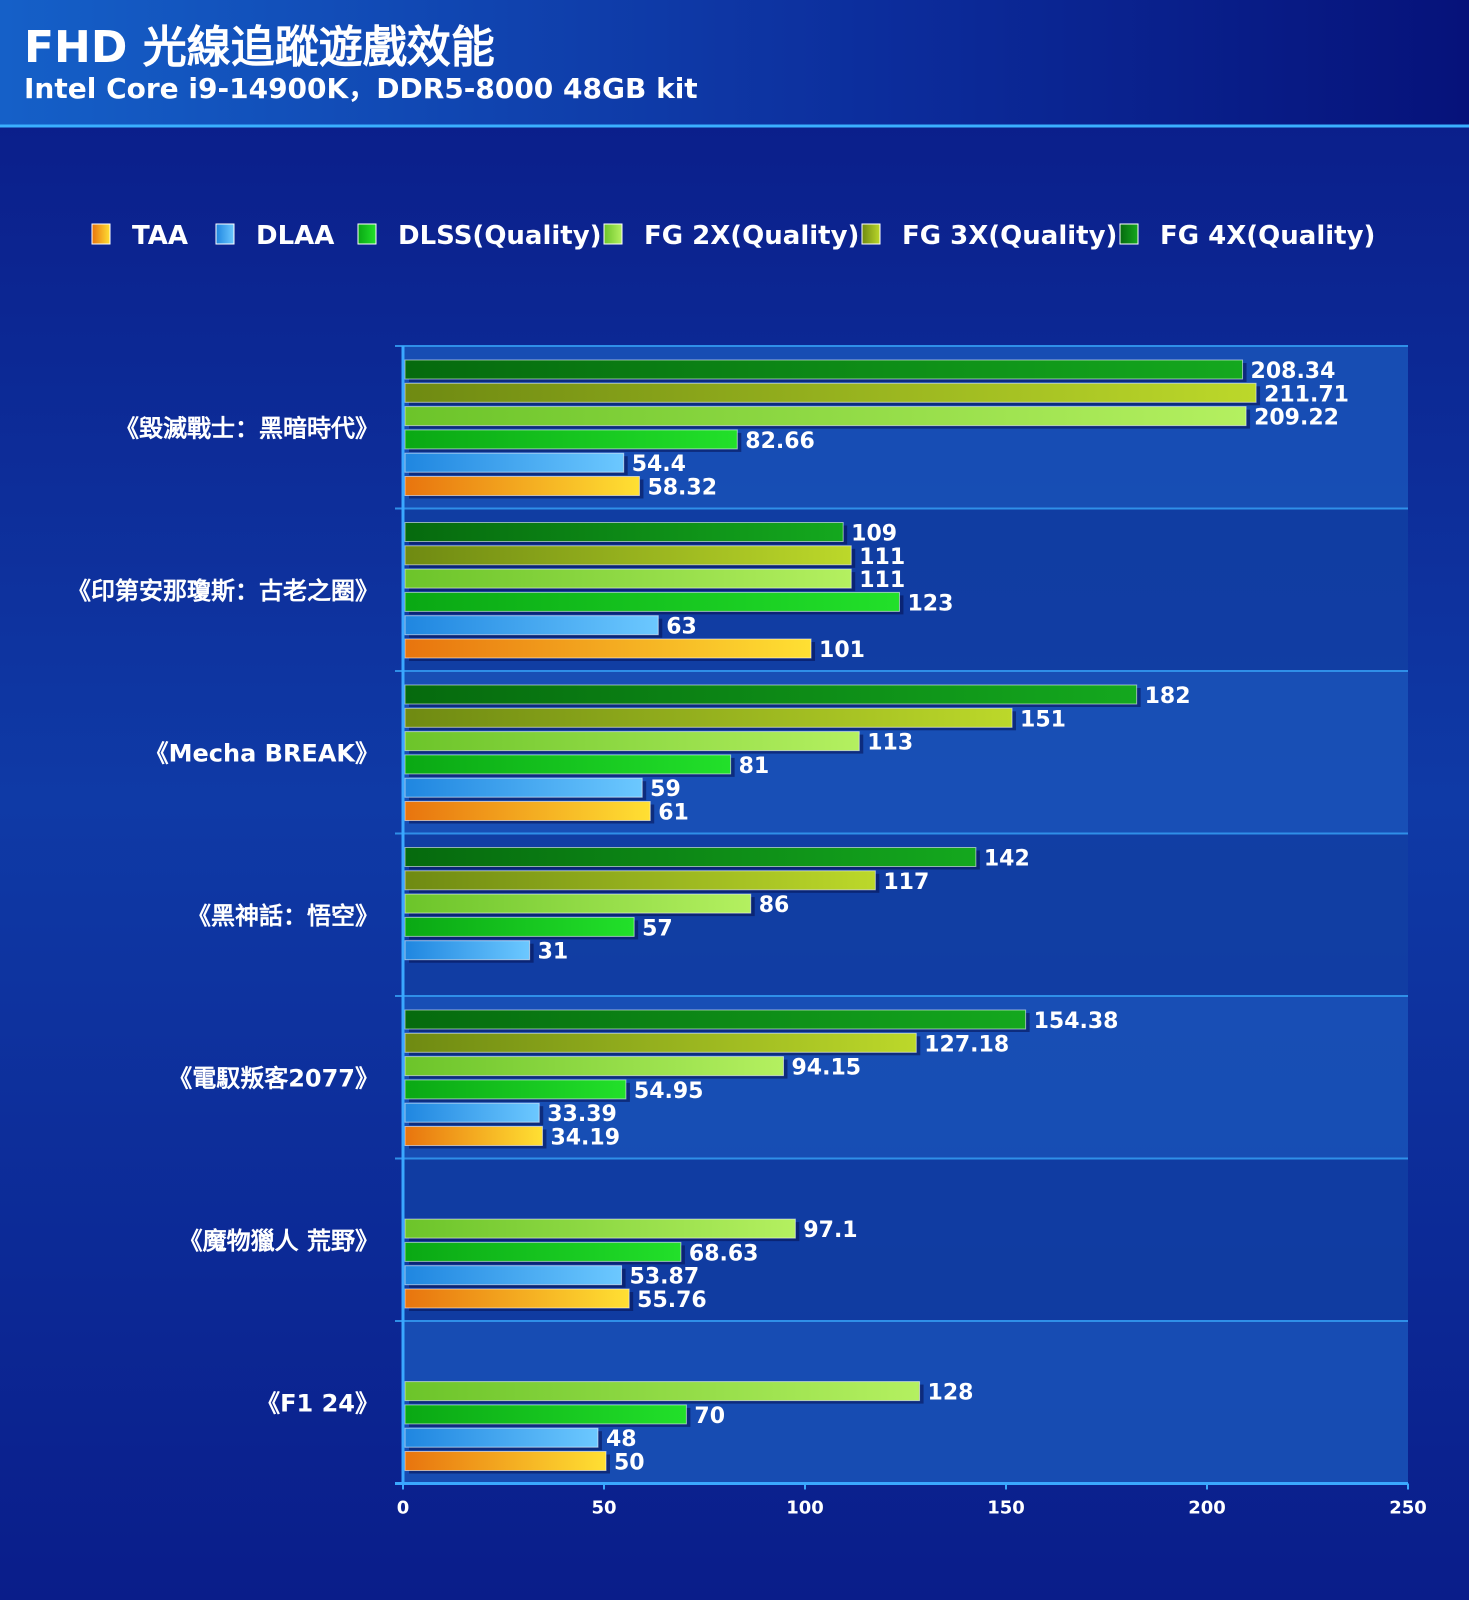  Describe the element at coordinates (665, 789) in the screenshot. I see `value-label: 59` at that location.